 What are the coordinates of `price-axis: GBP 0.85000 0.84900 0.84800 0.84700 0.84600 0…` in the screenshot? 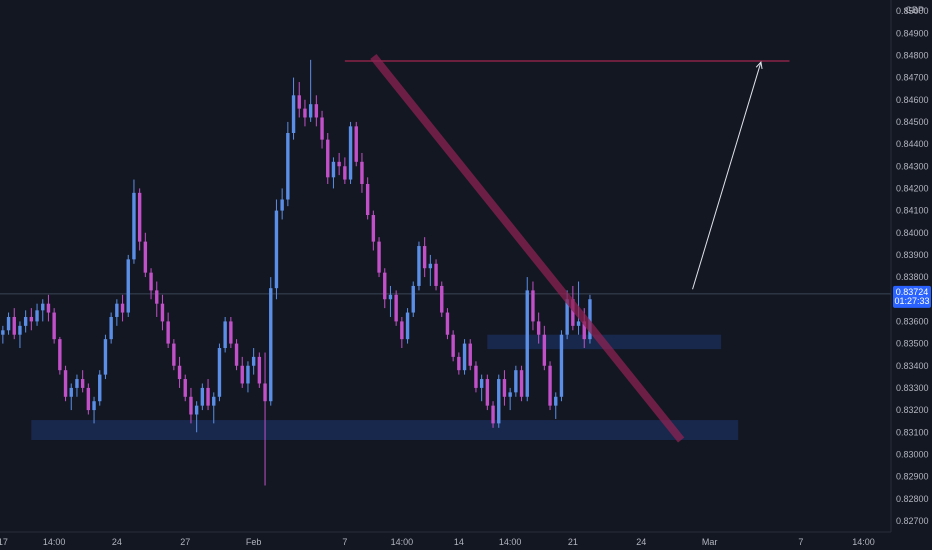 It's located at (911, 266).